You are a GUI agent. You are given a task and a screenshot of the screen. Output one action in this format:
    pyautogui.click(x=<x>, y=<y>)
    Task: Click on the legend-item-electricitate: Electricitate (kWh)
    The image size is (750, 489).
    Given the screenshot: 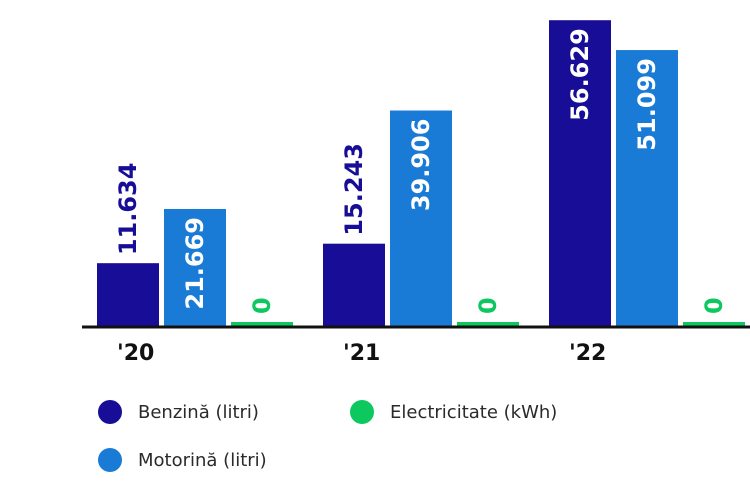 What is the action you would take?
    pyautogui.click(x=453, y=412)
    